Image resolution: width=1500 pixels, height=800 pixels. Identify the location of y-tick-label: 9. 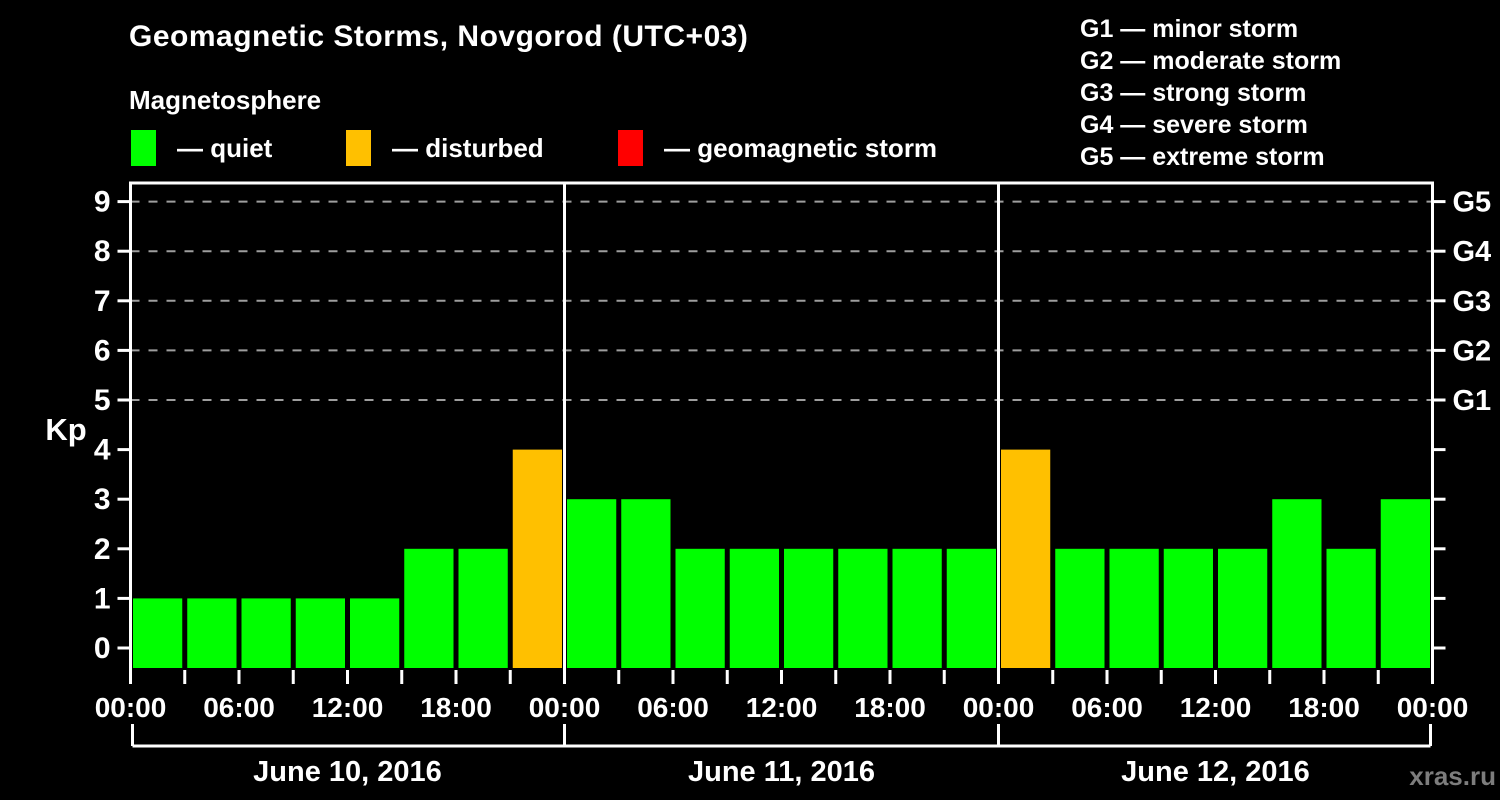
(102, 202).